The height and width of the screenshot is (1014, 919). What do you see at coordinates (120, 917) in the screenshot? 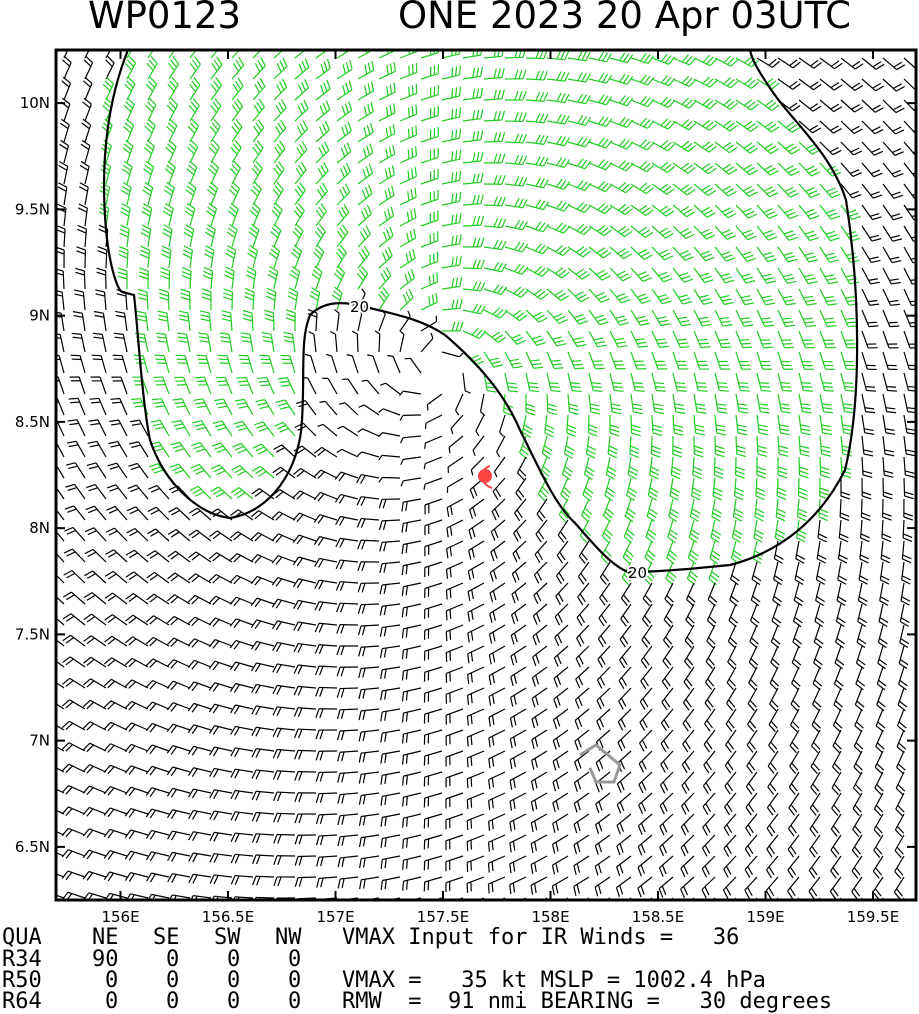
I see `x-tick-label: 156E` at bounding box center [120, 917].